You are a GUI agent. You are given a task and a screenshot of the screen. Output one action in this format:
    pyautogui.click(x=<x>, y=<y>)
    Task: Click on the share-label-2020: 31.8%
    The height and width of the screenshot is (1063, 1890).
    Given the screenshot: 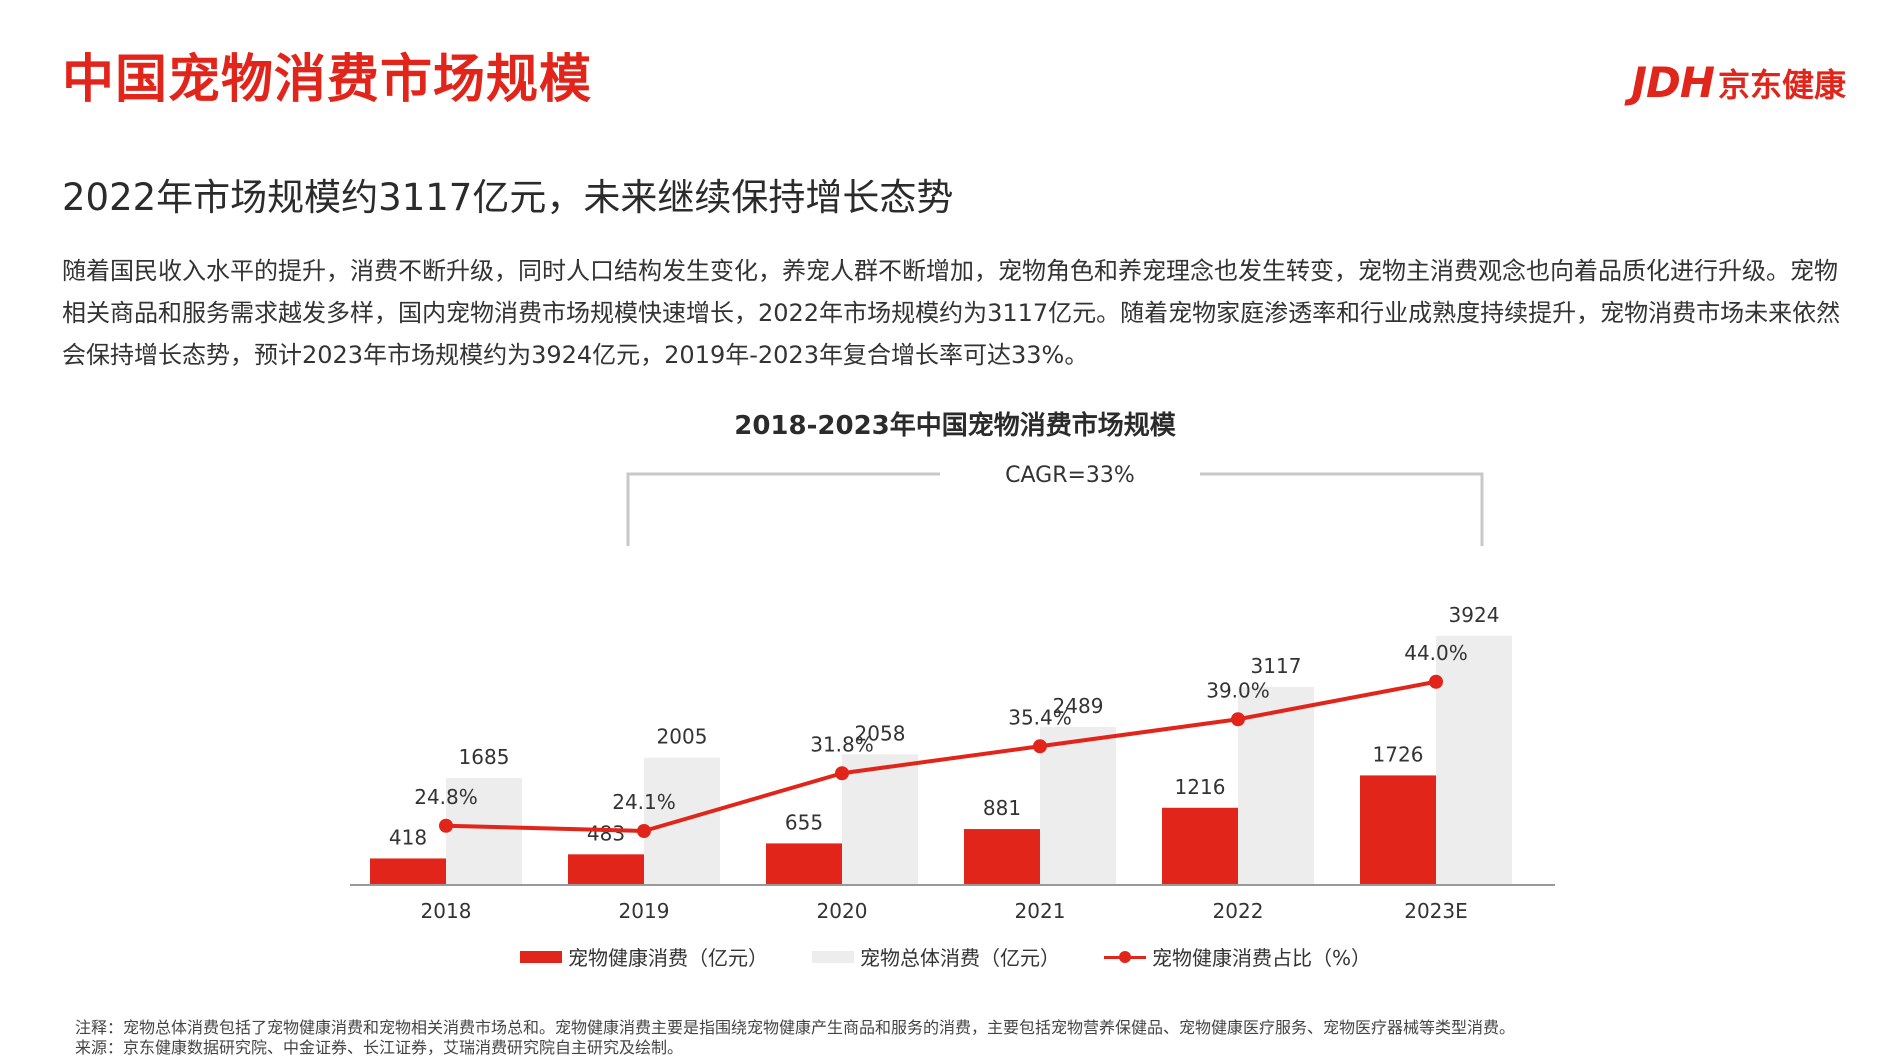 What is the action you would take?
    pyautogui.click(x=842, y=744)
    